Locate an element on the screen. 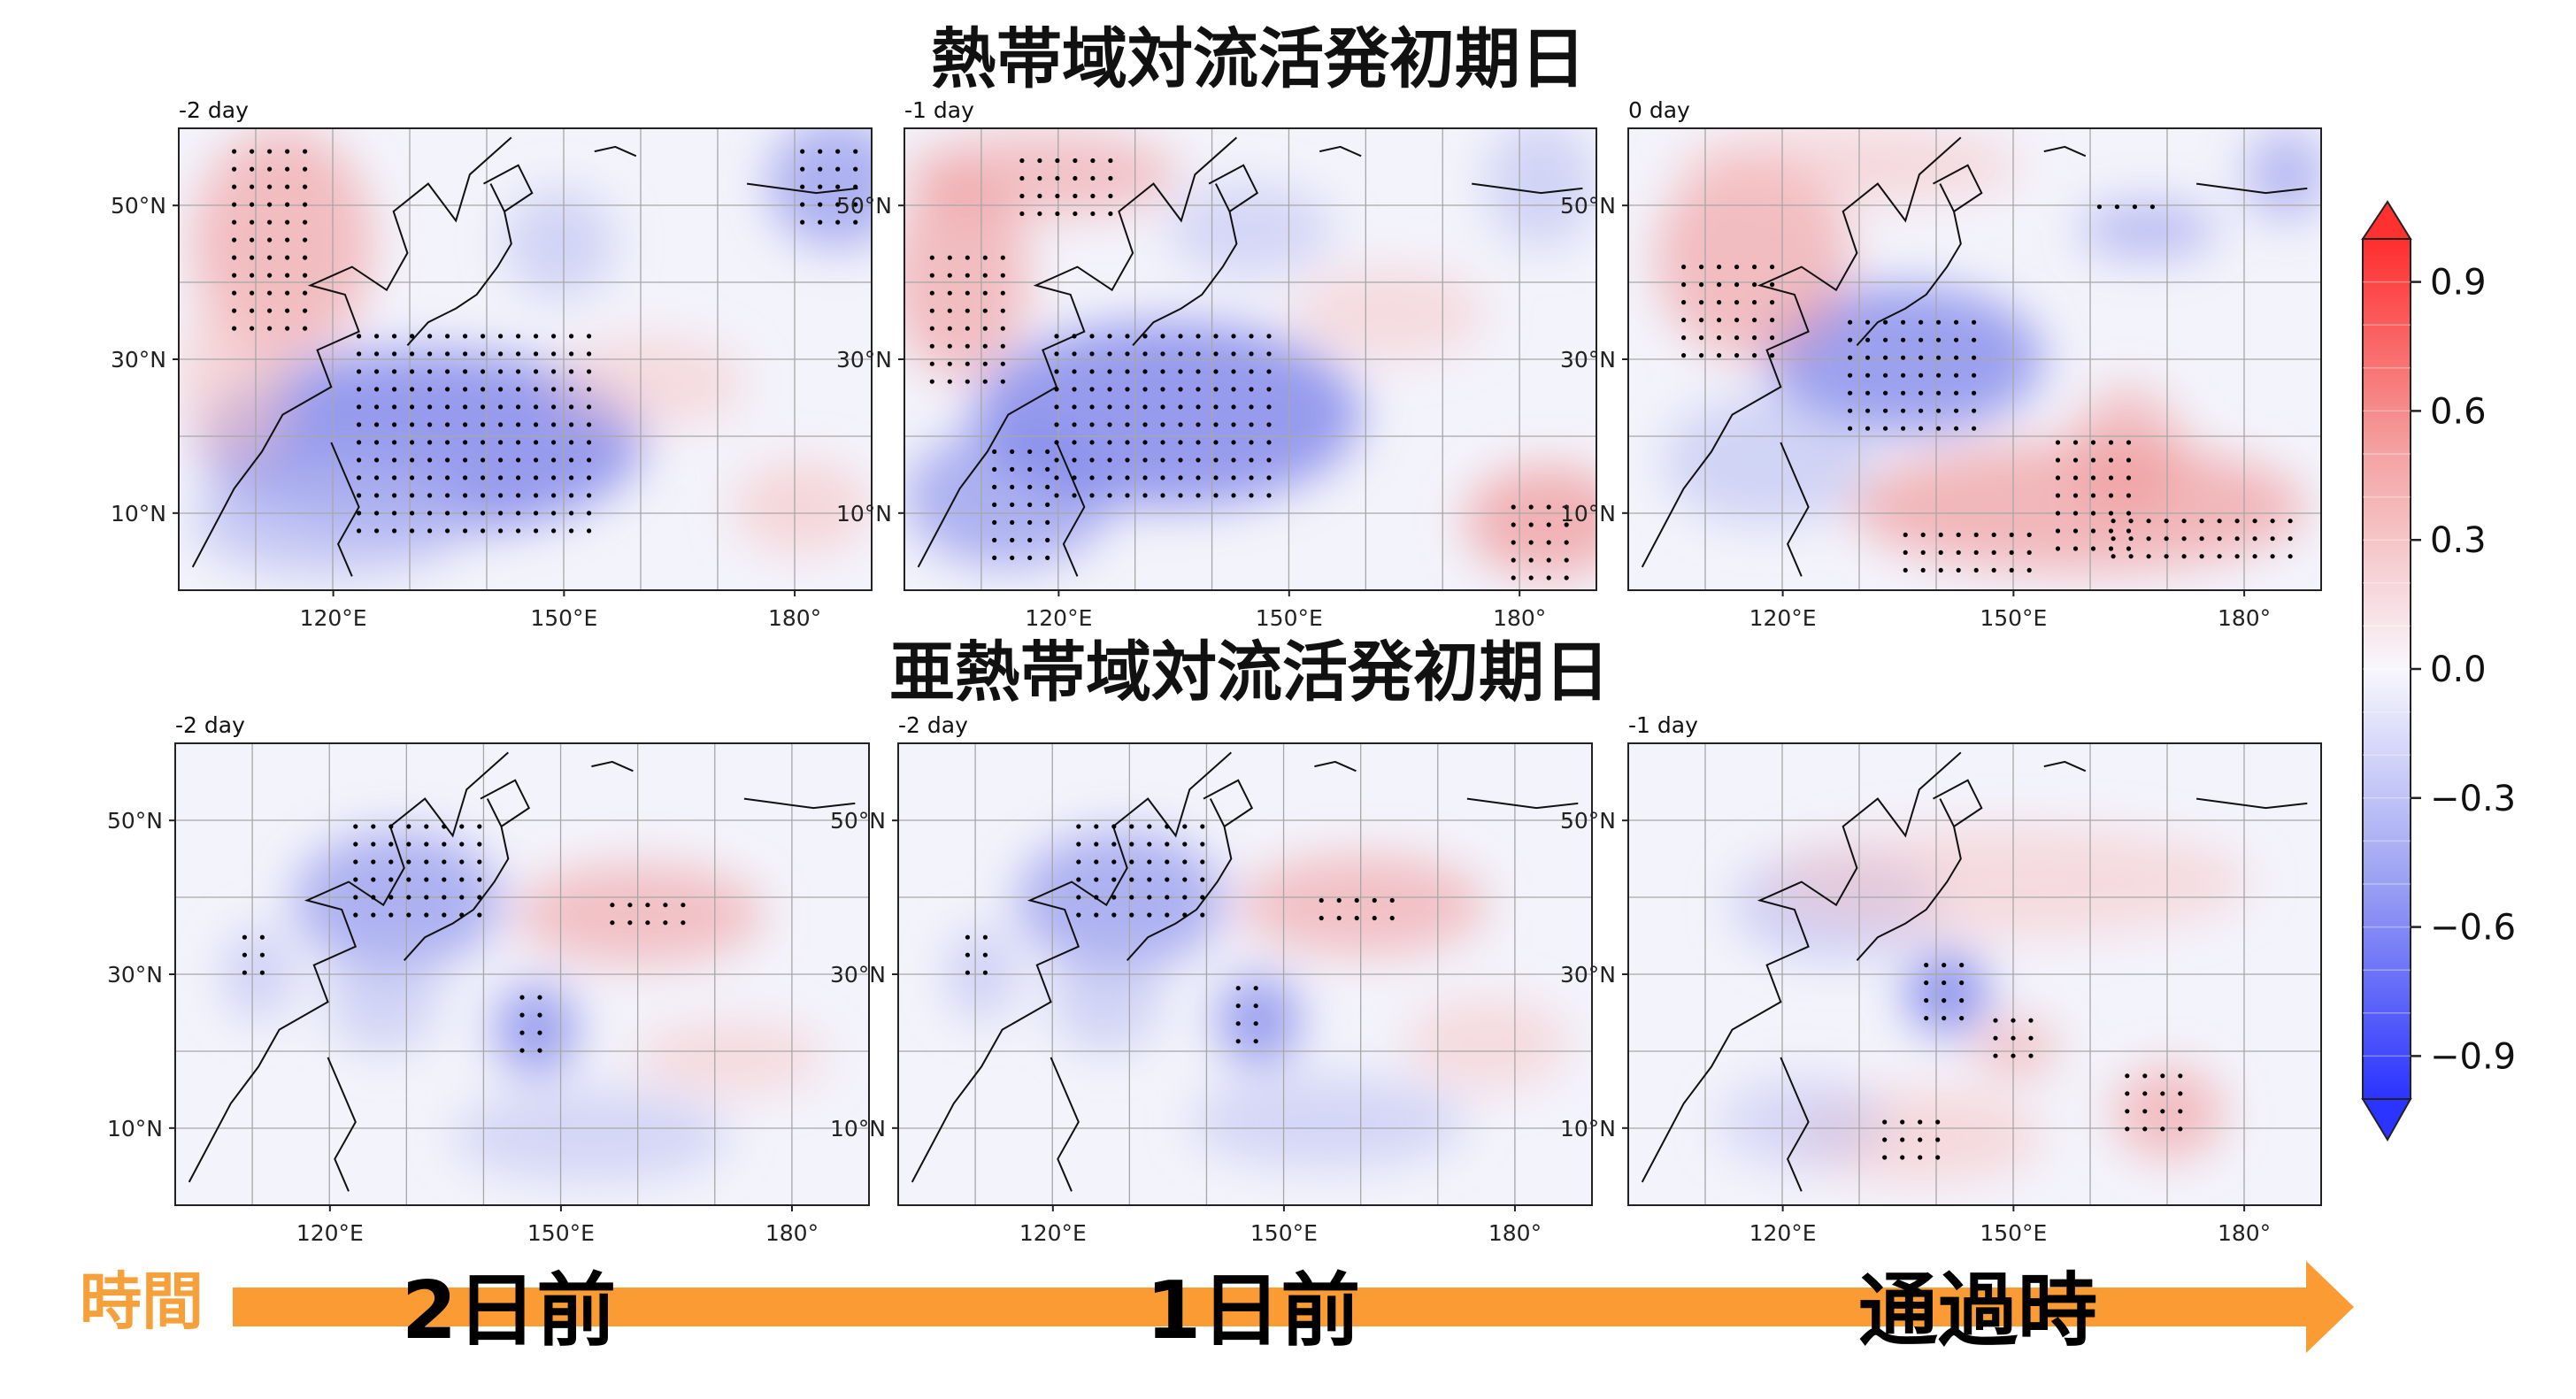 The image size is (2576, 1399). colorbar-body is located at coordinates (2386, 669).